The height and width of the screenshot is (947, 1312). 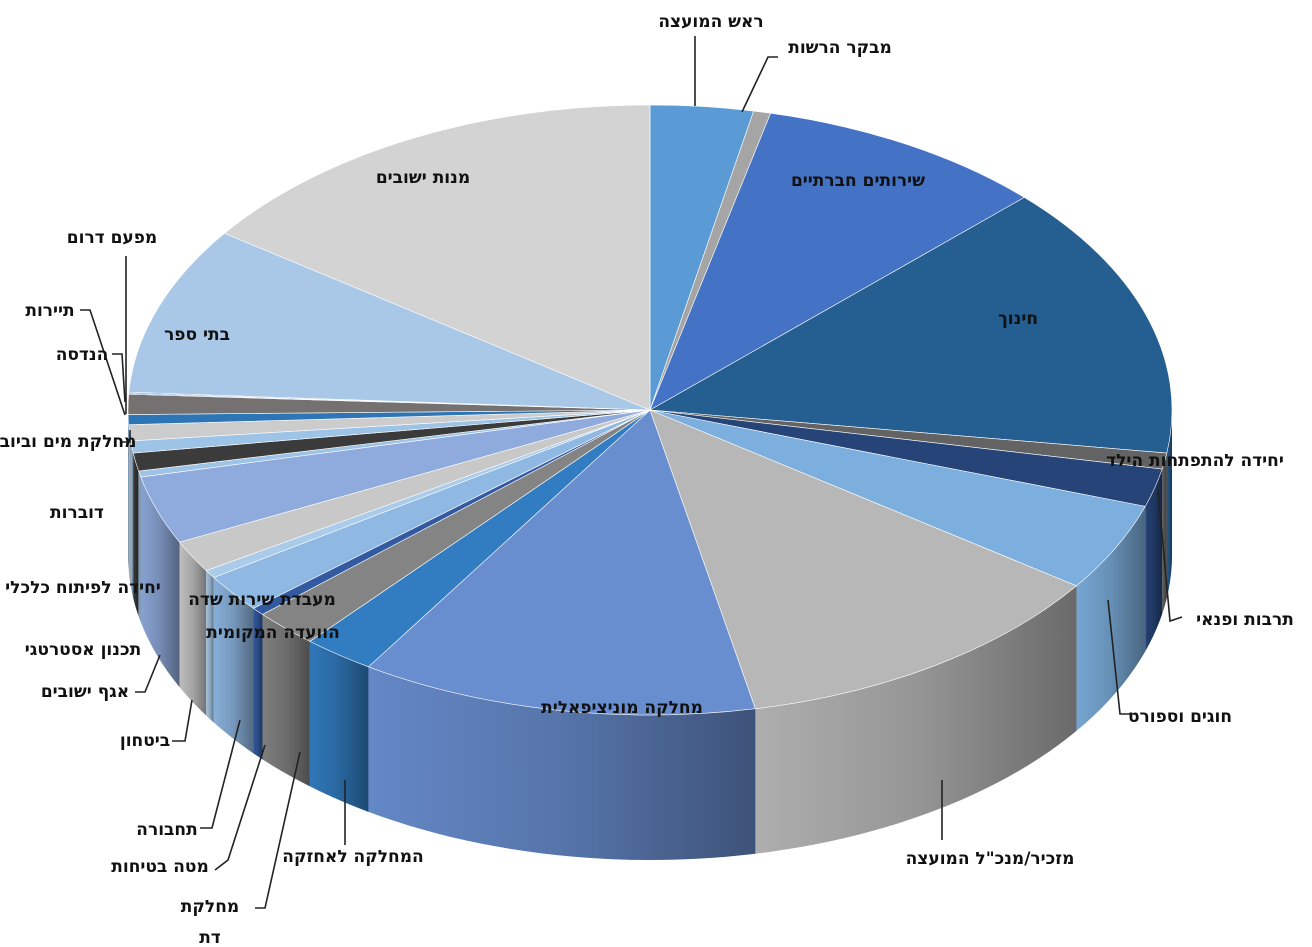 What do you see at coordinates (1164, 534) in the screenshot?
I see `side-יחידה-להתפתחות-הילד-shade` at bounding box center [1164, 534].